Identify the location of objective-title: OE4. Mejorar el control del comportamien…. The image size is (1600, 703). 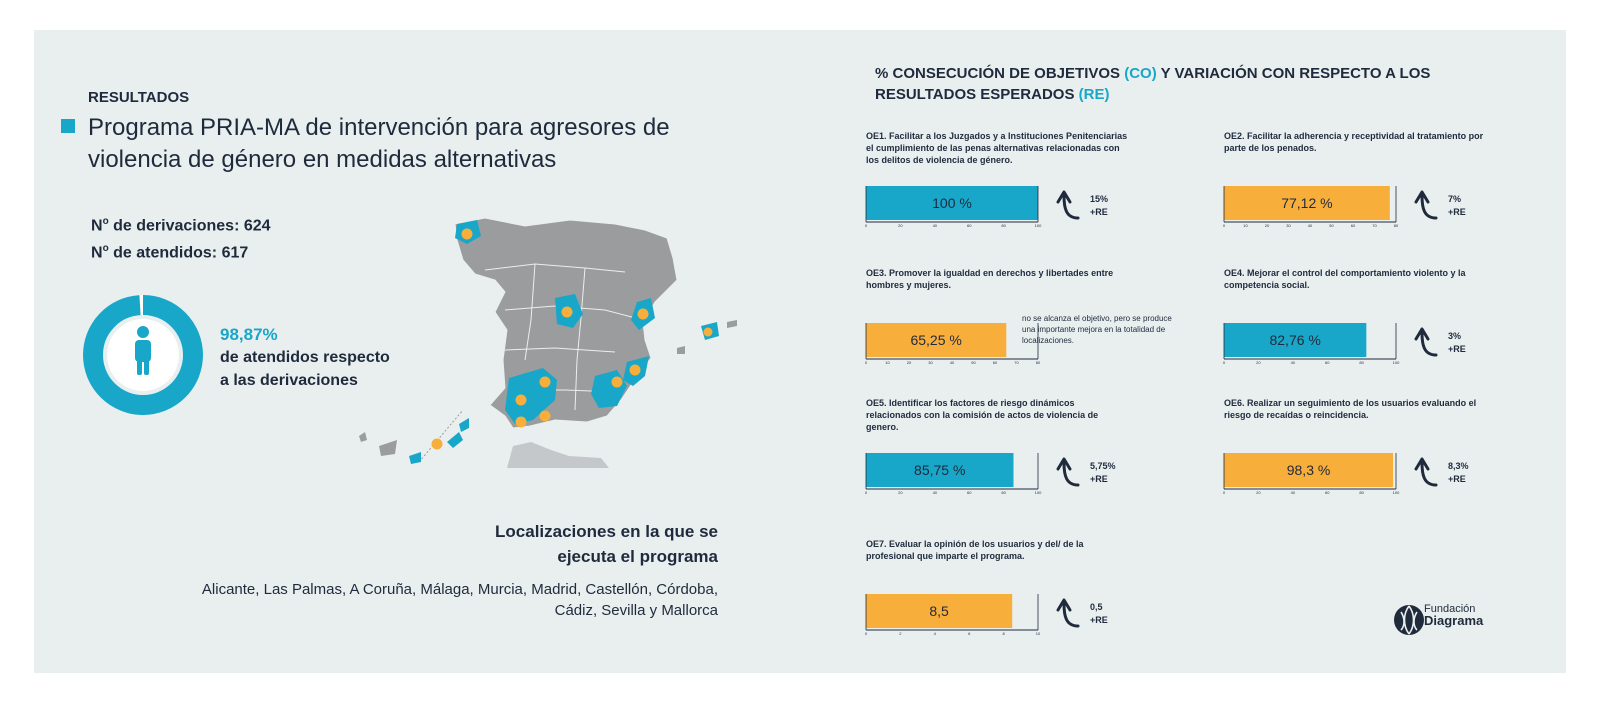
(1345, 279).